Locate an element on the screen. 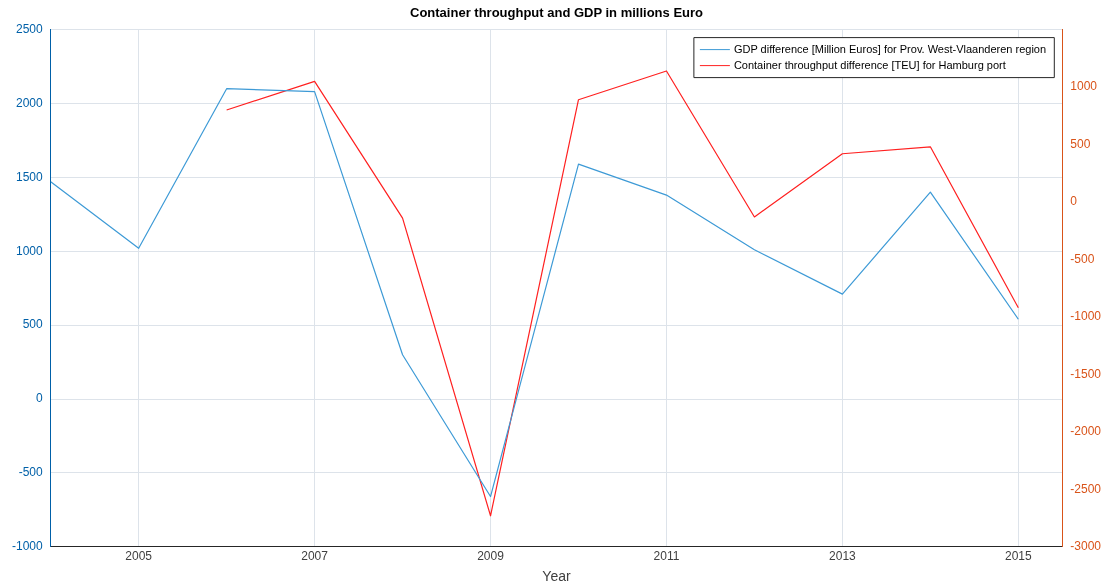  y-tick-label: 1000 is located at coordinates (29, 250).